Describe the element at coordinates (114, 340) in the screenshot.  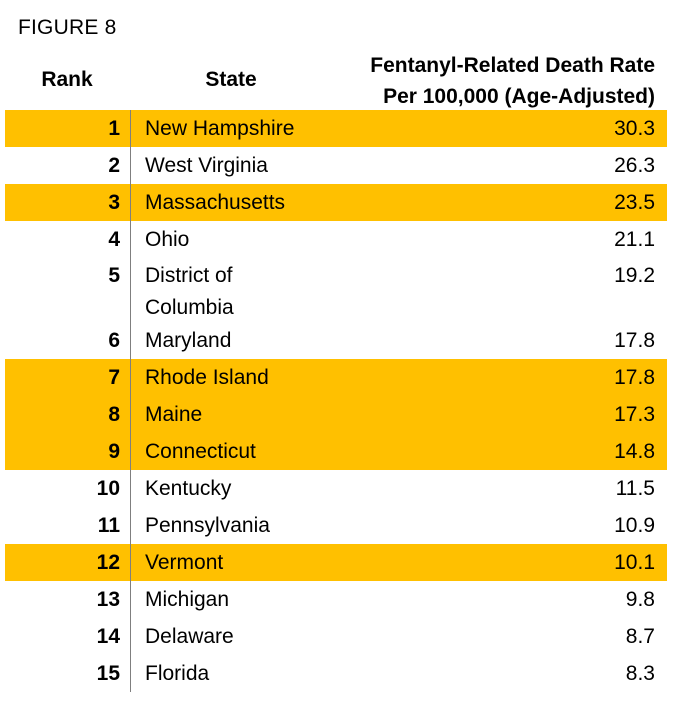
I see `rank-cell: 6` at that location.